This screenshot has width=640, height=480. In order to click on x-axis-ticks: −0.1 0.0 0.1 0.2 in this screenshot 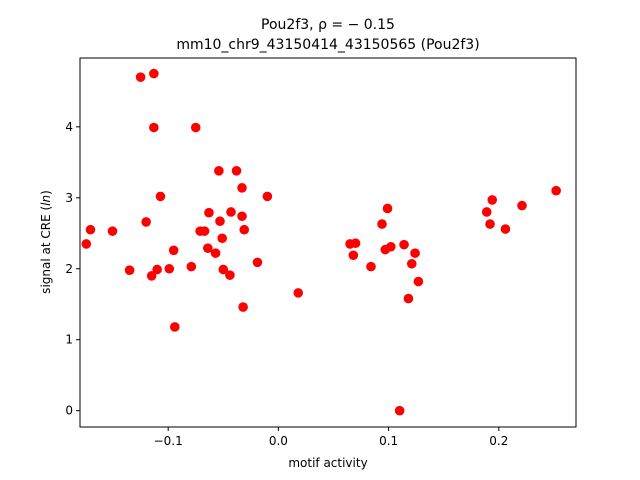, I will do `click(331, 437)`.